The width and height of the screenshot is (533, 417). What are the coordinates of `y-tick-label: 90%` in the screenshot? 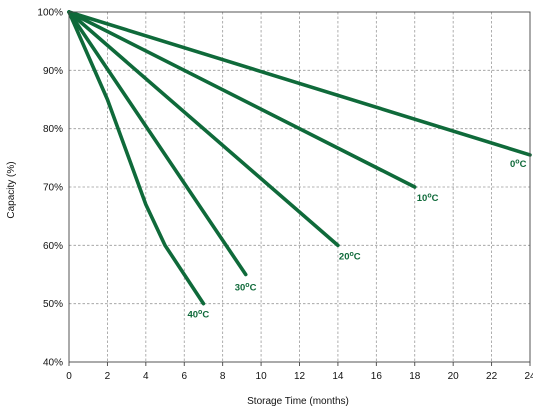 It's located at (53, 71).